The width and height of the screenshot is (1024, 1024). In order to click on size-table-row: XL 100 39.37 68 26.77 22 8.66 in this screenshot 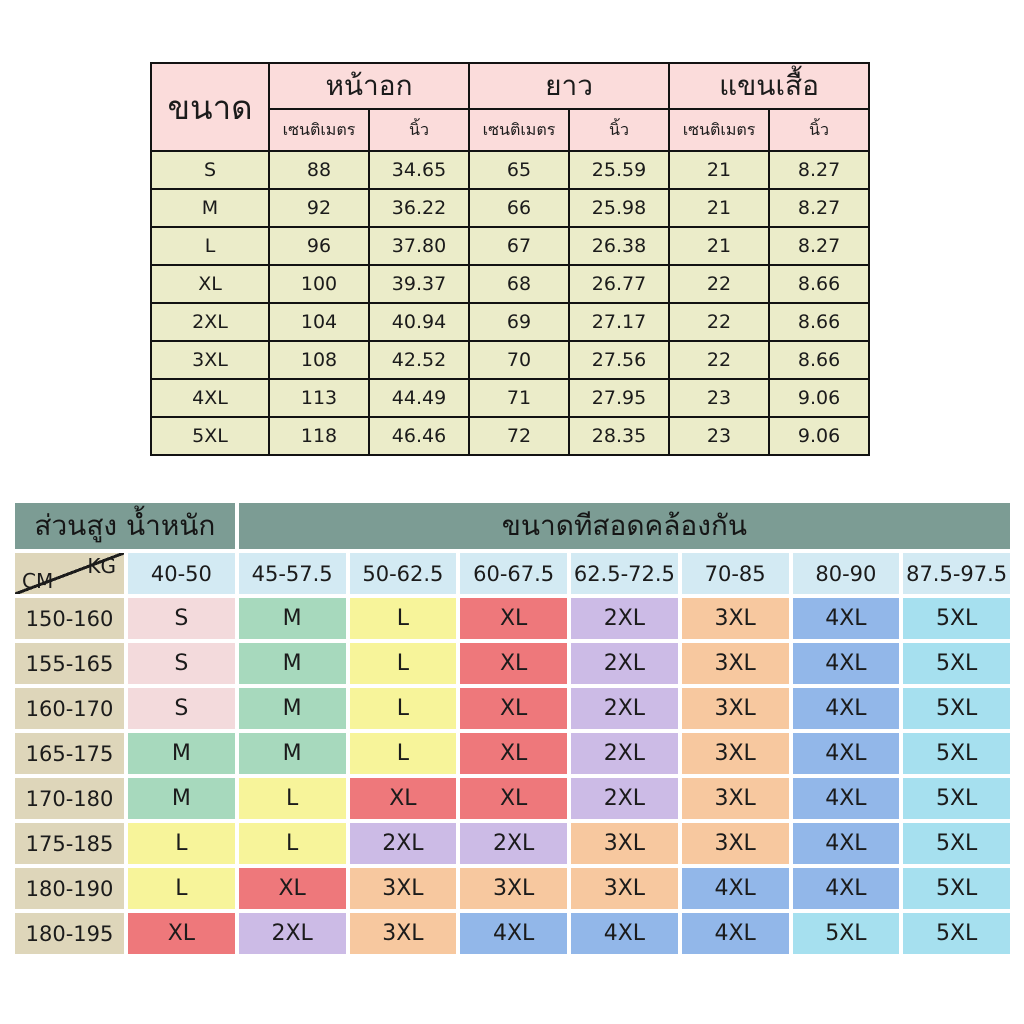, I will do `click(510, 284)`.